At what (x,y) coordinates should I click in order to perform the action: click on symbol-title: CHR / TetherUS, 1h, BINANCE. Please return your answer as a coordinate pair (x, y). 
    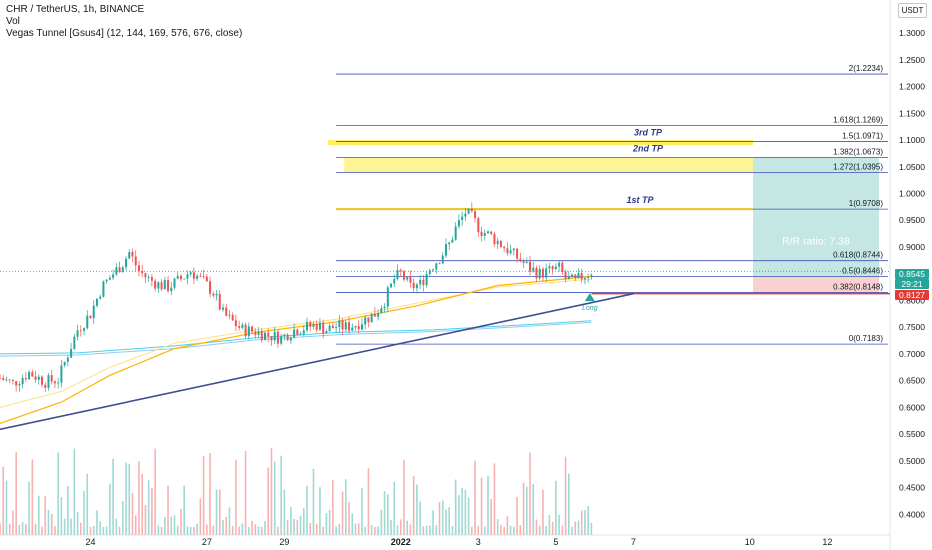
    Looking at the image, I should click on (75, 9).